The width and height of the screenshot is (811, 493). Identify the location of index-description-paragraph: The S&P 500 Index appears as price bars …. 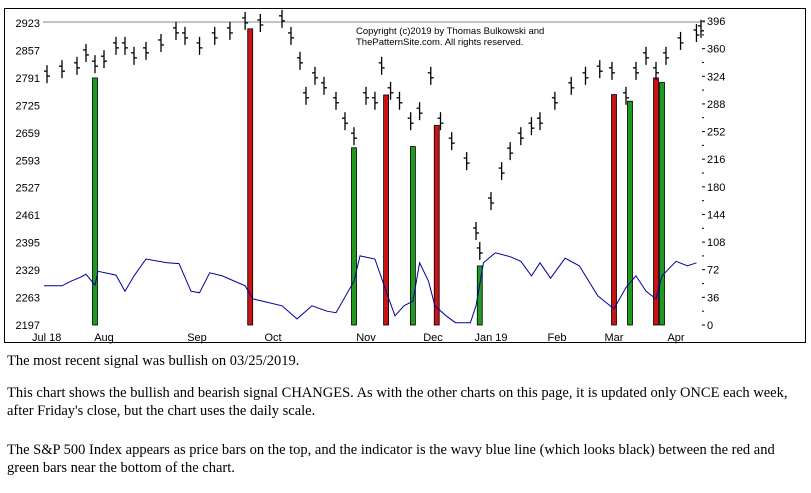
(391, 459).